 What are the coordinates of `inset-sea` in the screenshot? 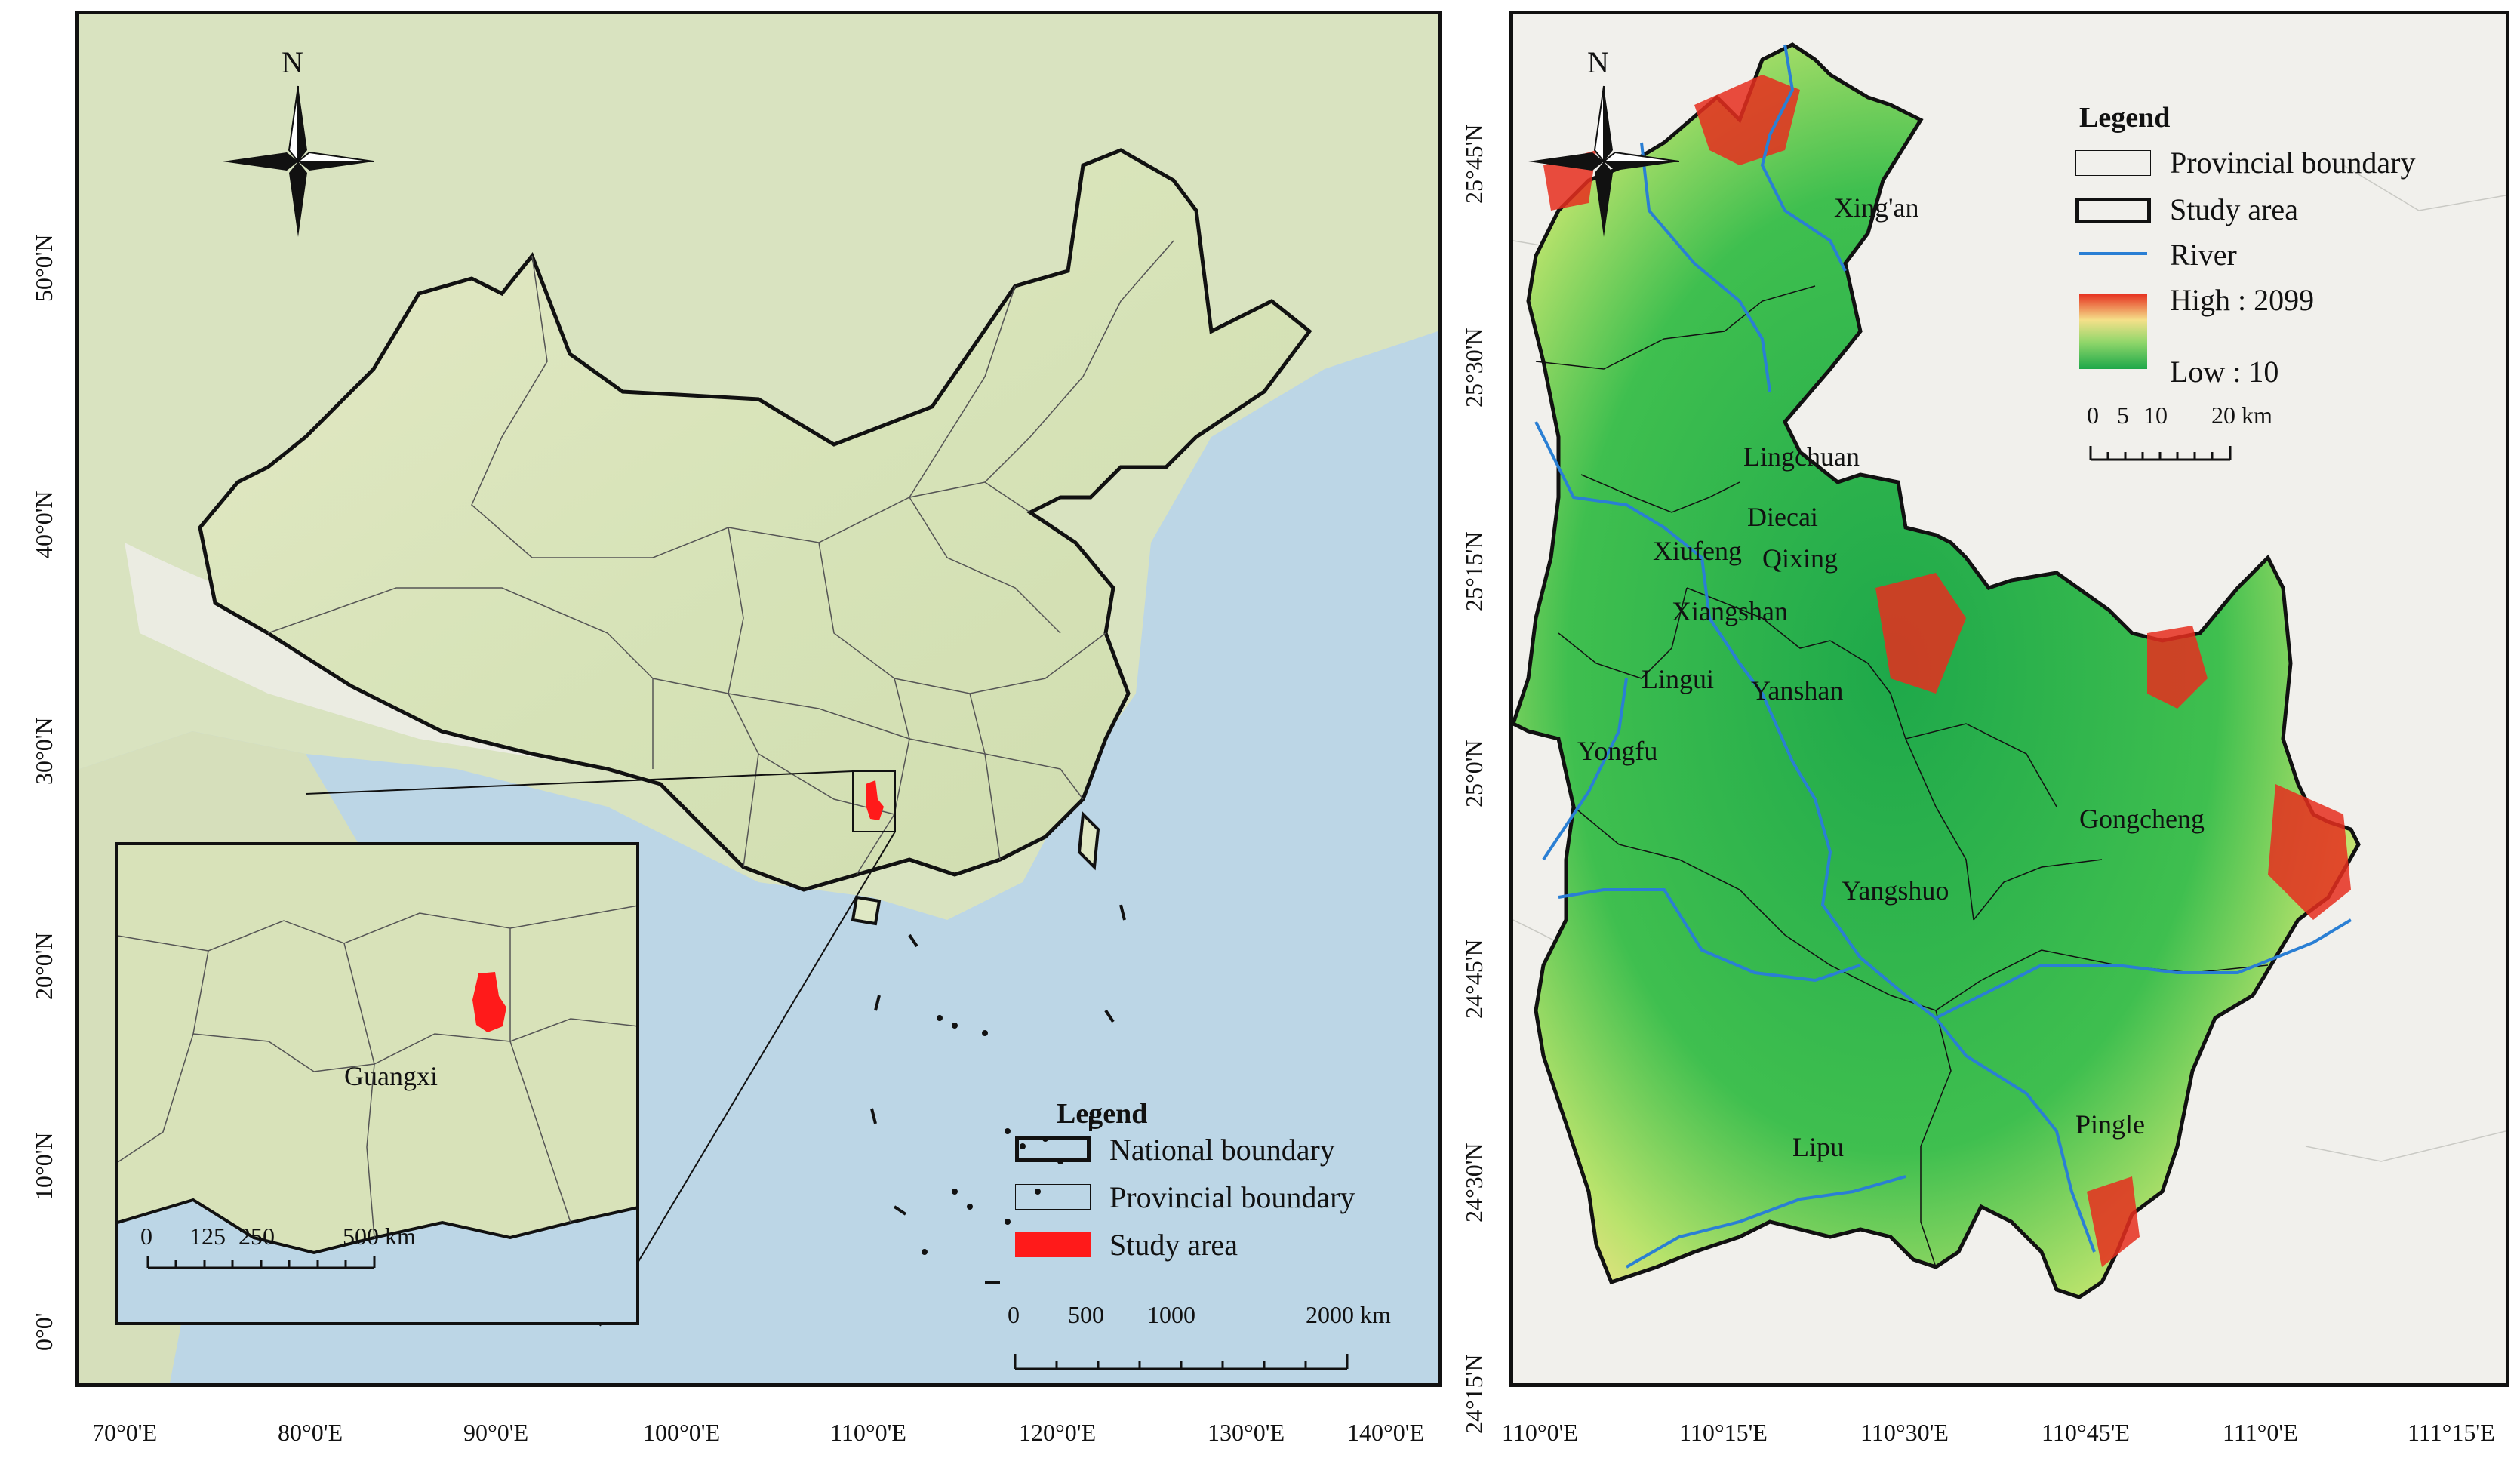 It's located at (377, 1261).